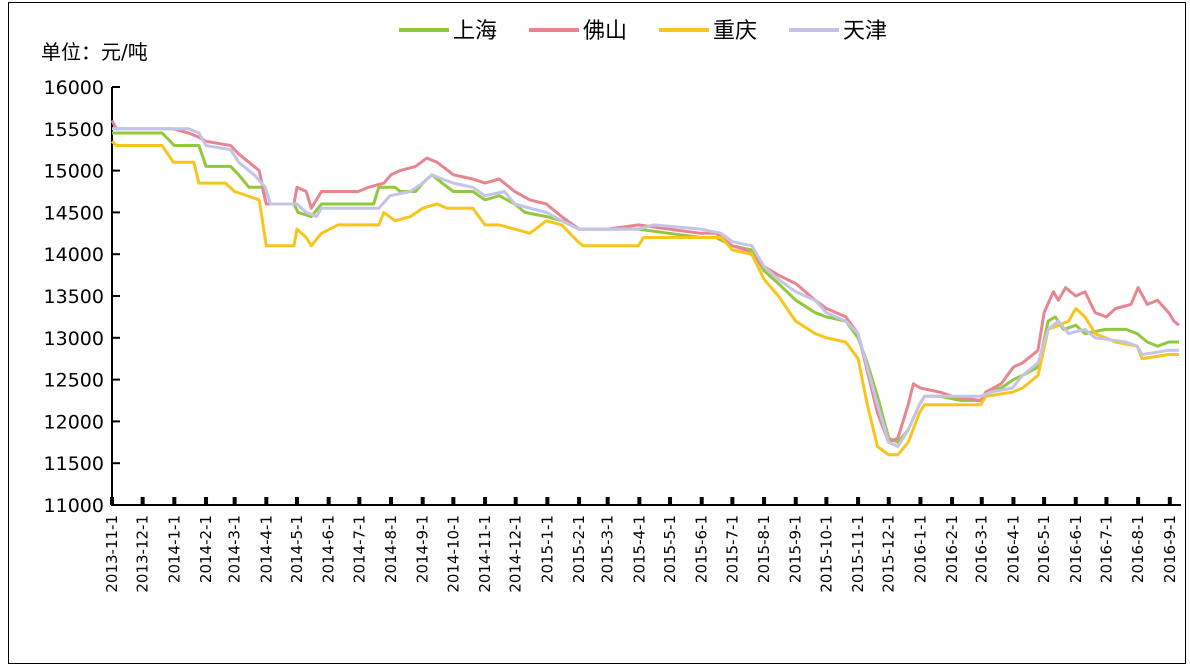  Describe the element at coordinates (735, 31) in the screenshot. I see `legend-label: 重庆` at that location.